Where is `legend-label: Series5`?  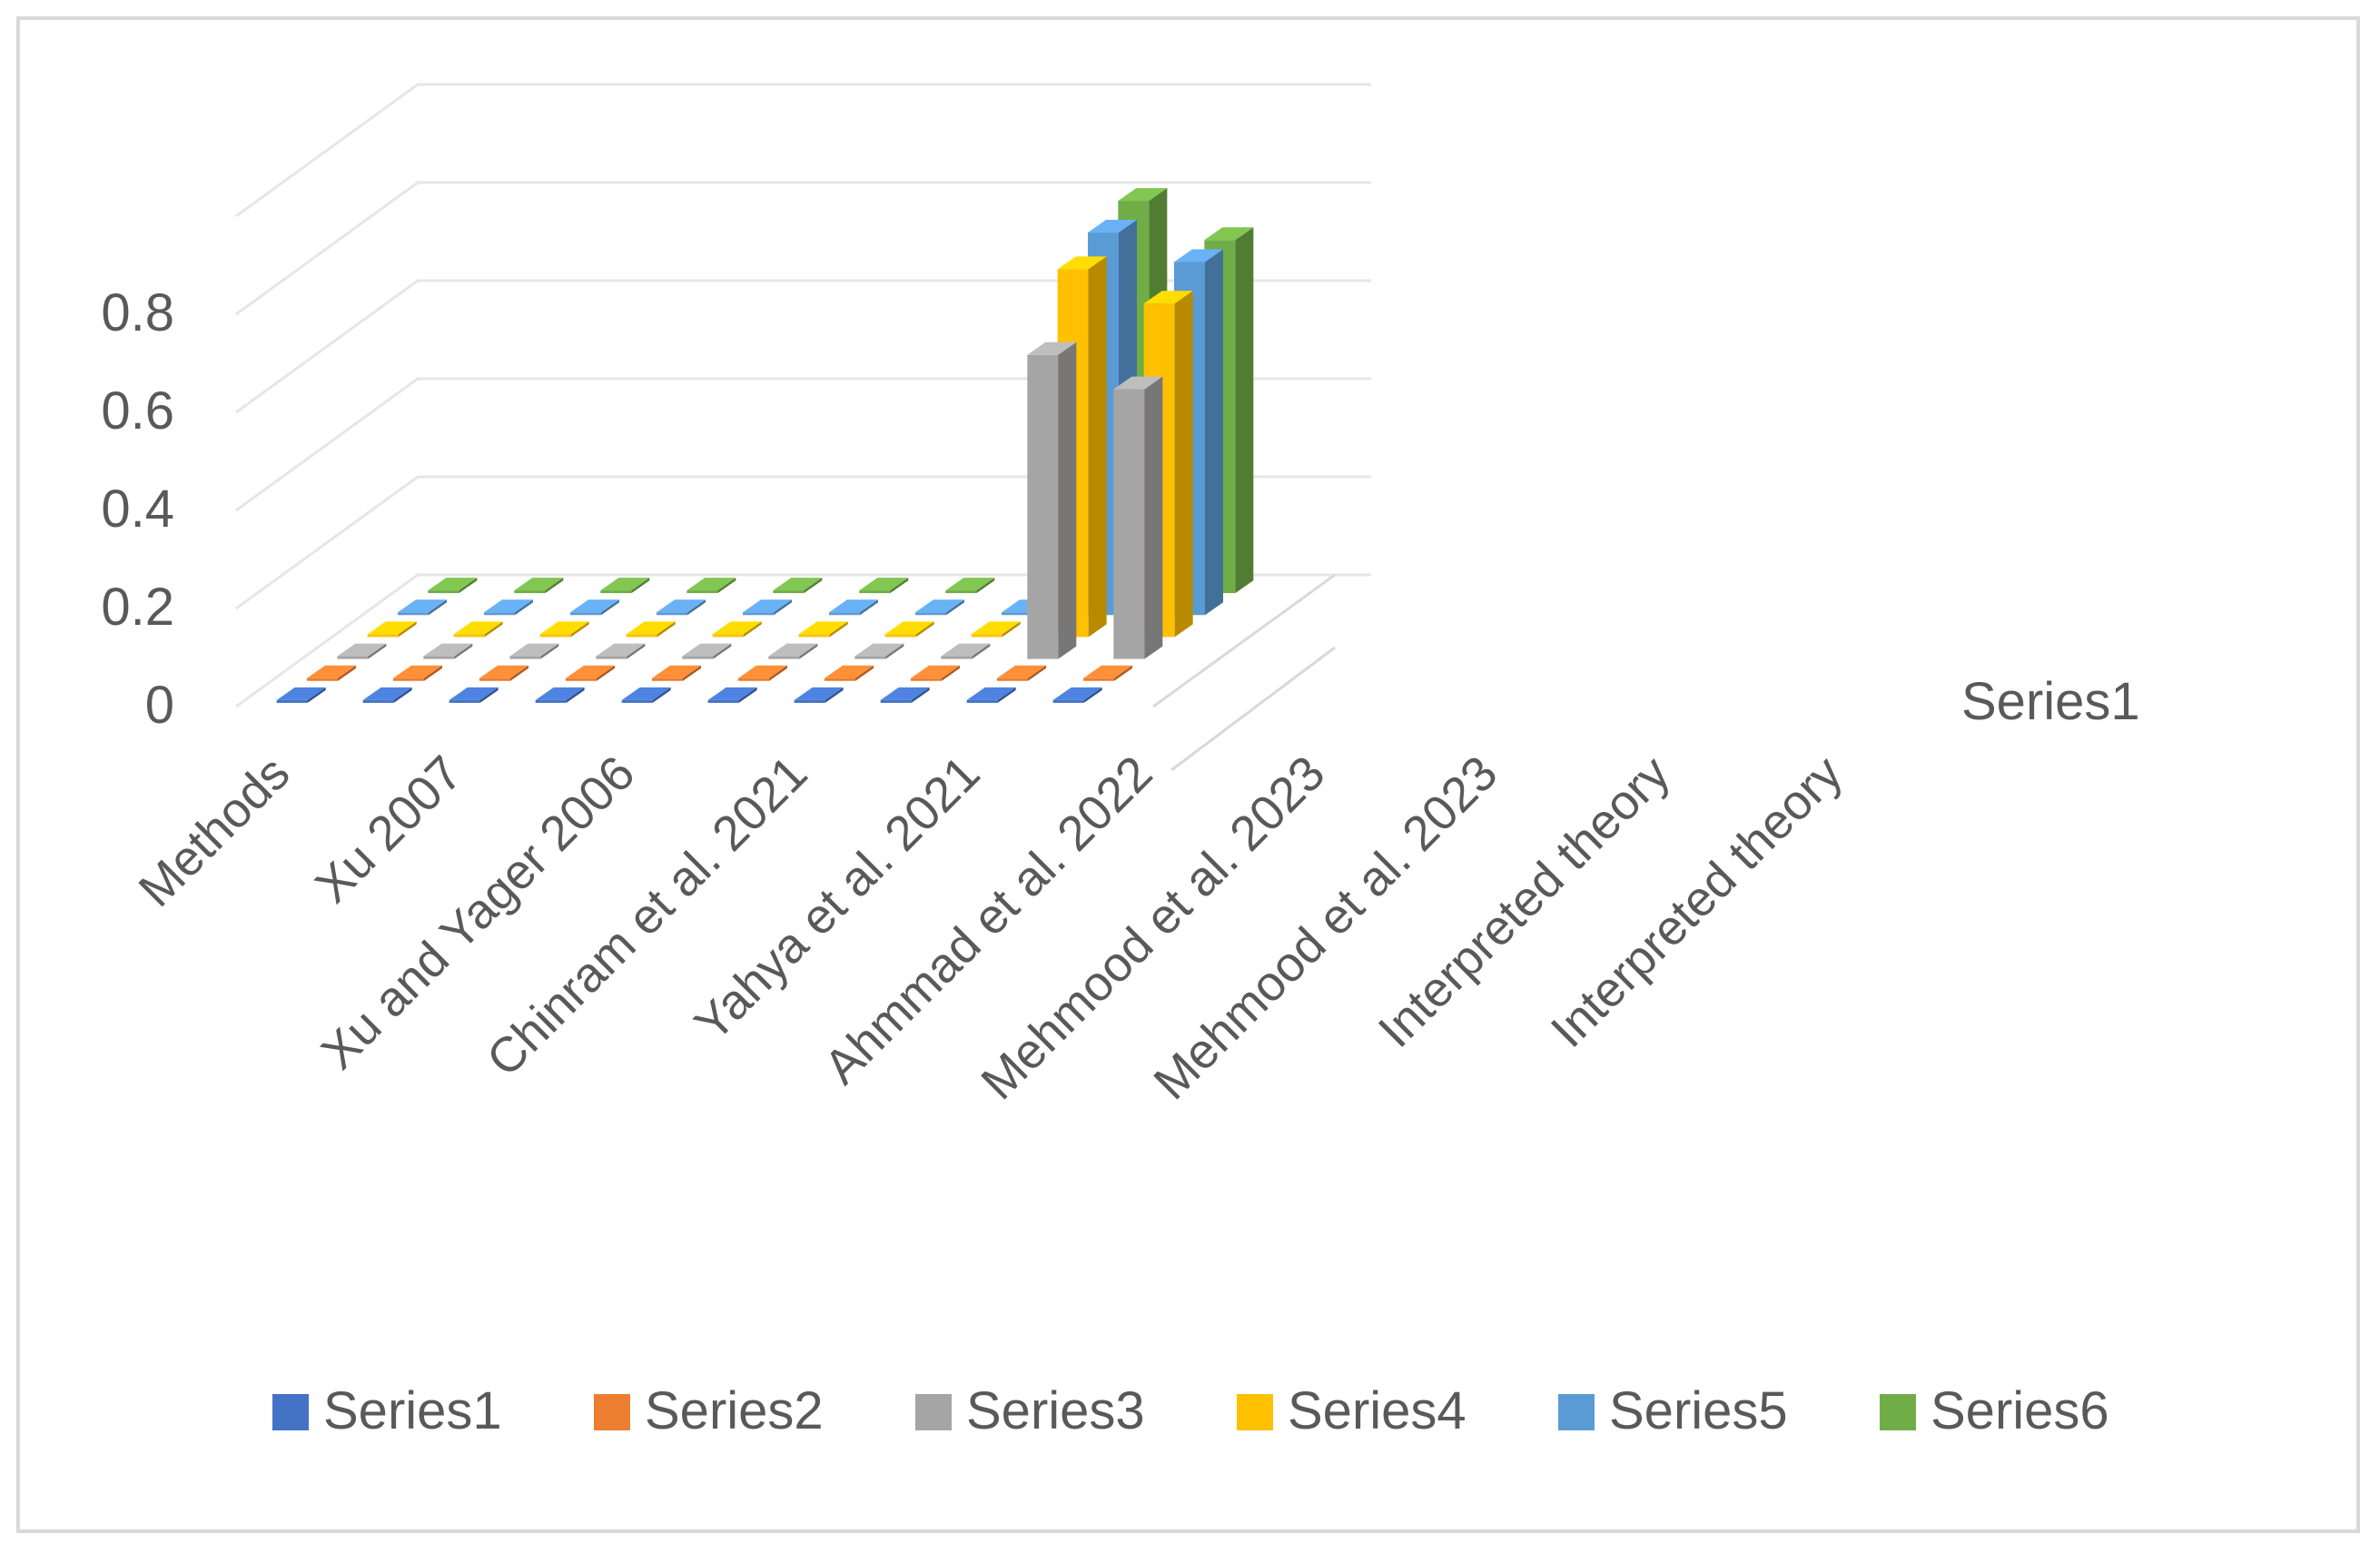
legend-label: Series5 is located at coordinates (1699, 1410).